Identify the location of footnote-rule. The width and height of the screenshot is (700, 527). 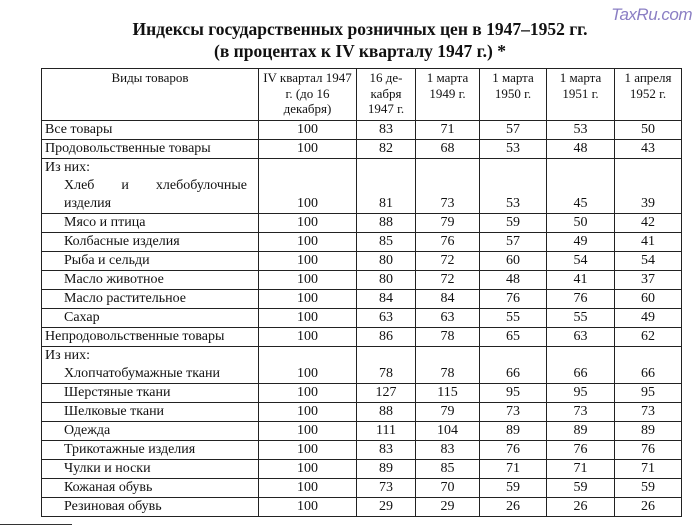
(36, 524).